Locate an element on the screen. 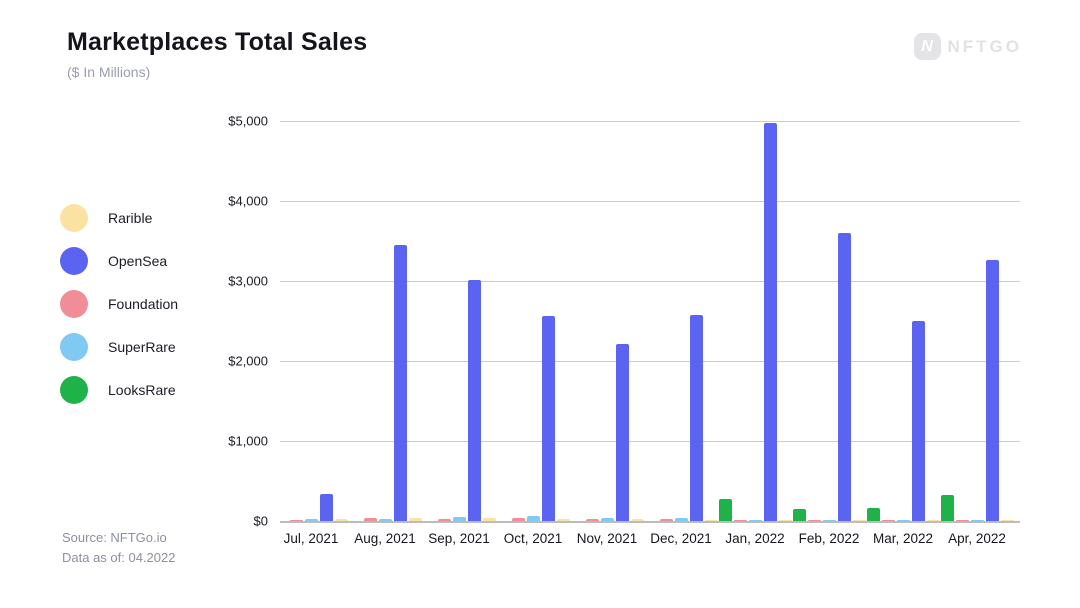  data-as-of-line: Data as of: 04.2022 is located at coordinates (119, 557).